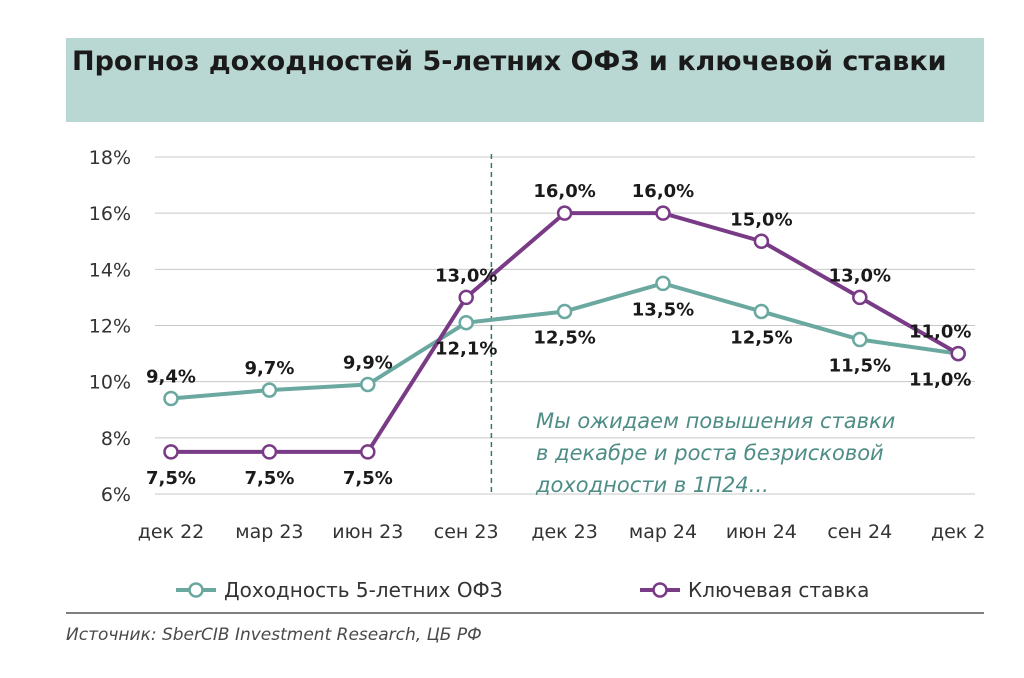 The height and width of the screenshot is (678, 1024). What do you see at coordinates (940, 380) in the screenshot?
I see `ofz-series-data-label: 11,0%` at bounding box center [940, 380].